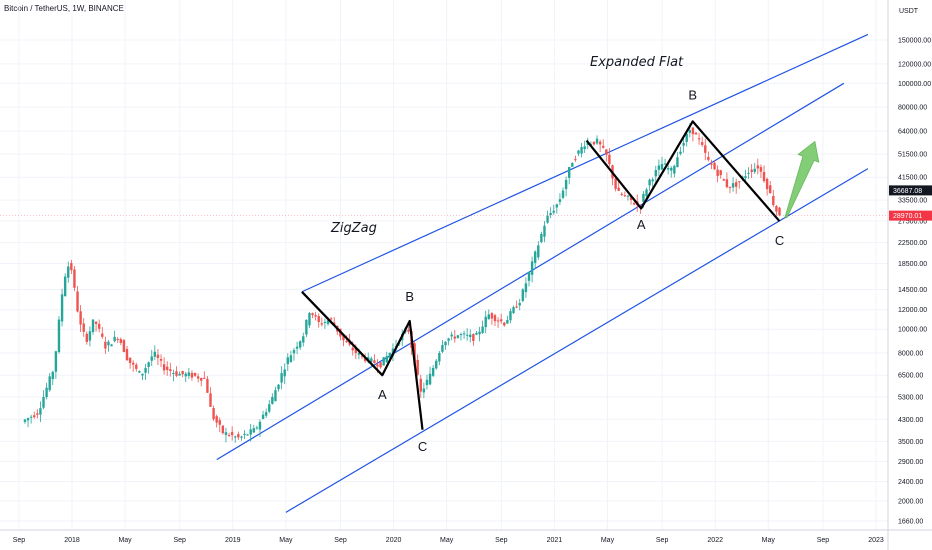  I want to click on price-tick-label: 41500.00, so click(912, 178).